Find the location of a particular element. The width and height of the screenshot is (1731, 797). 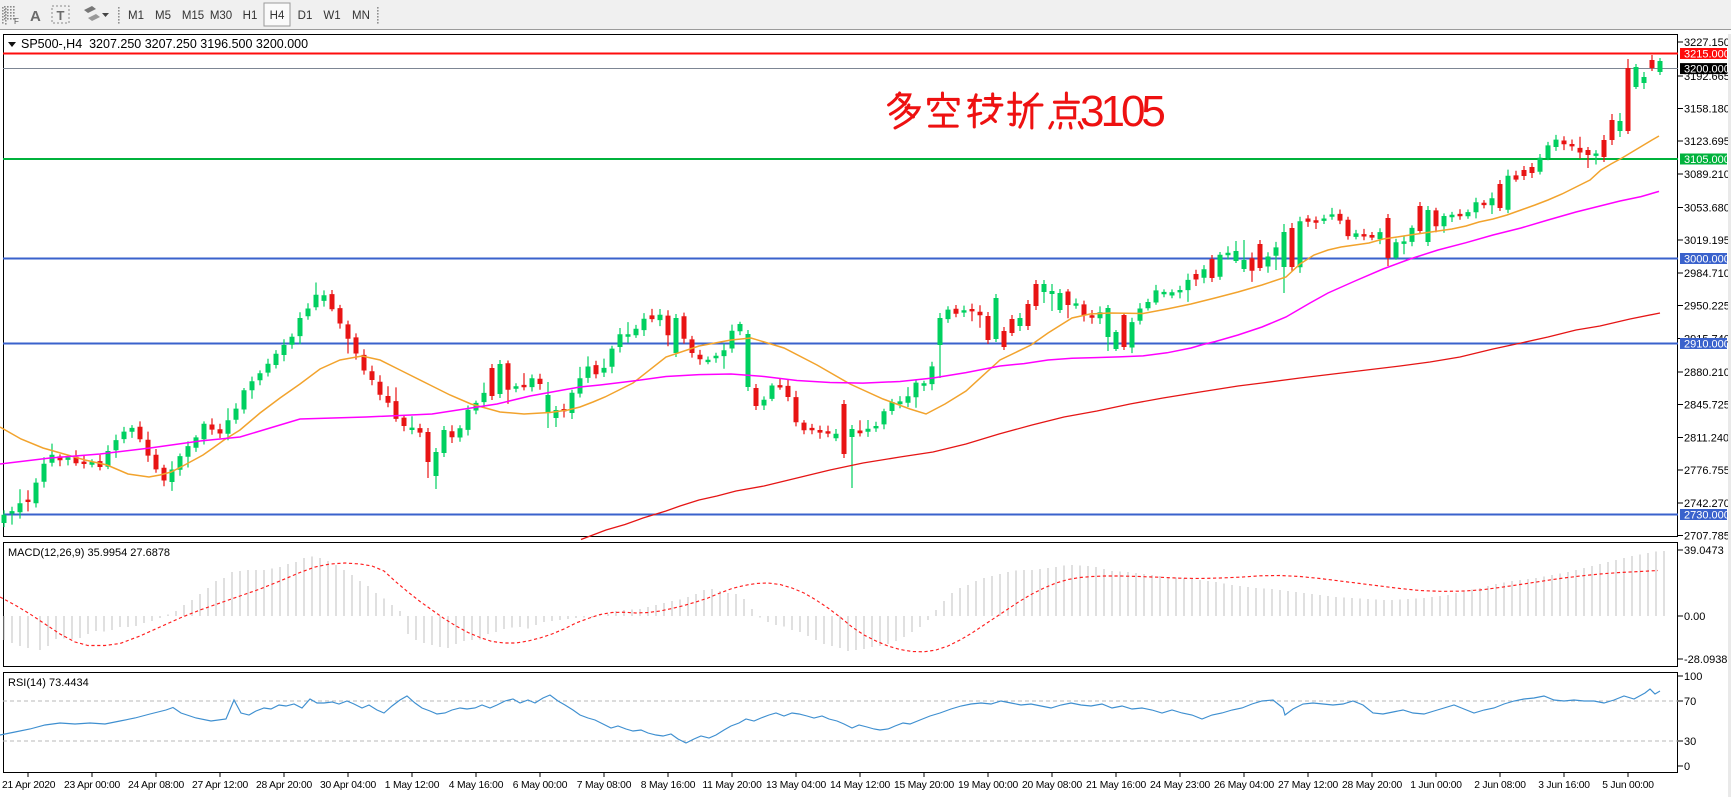

svg-text: 0 is located at coordinates (1687, 767).